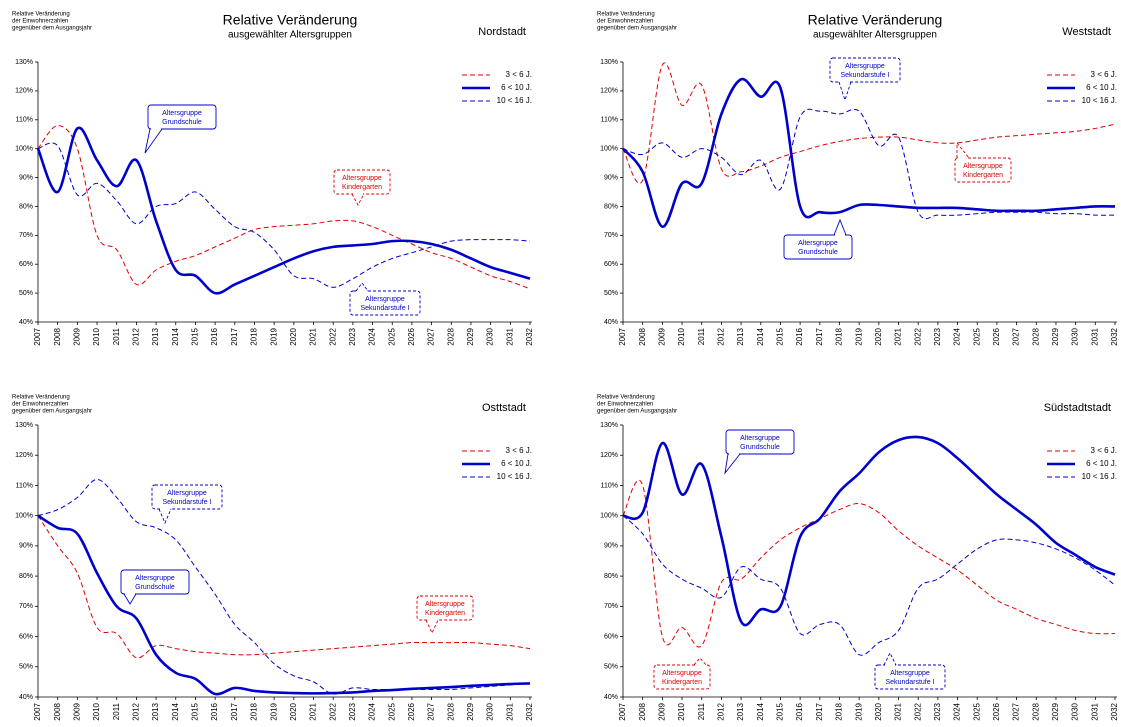 The image size is (1121, 727). Describe the element at coordinates (411, 711) in the screenshot. I see `x-tick-label: 2026` at that location.